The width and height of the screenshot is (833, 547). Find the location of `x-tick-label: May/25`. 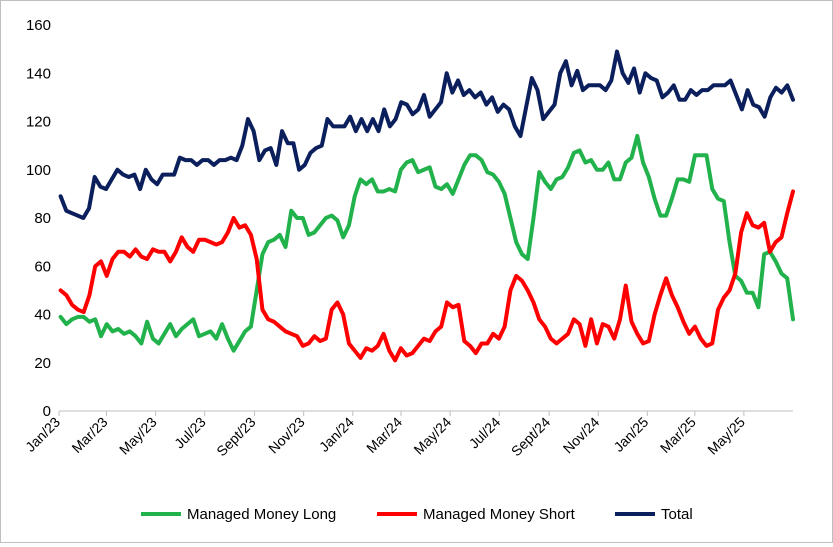

x-tick-label: May/25 is located at coordinates (726, 436).